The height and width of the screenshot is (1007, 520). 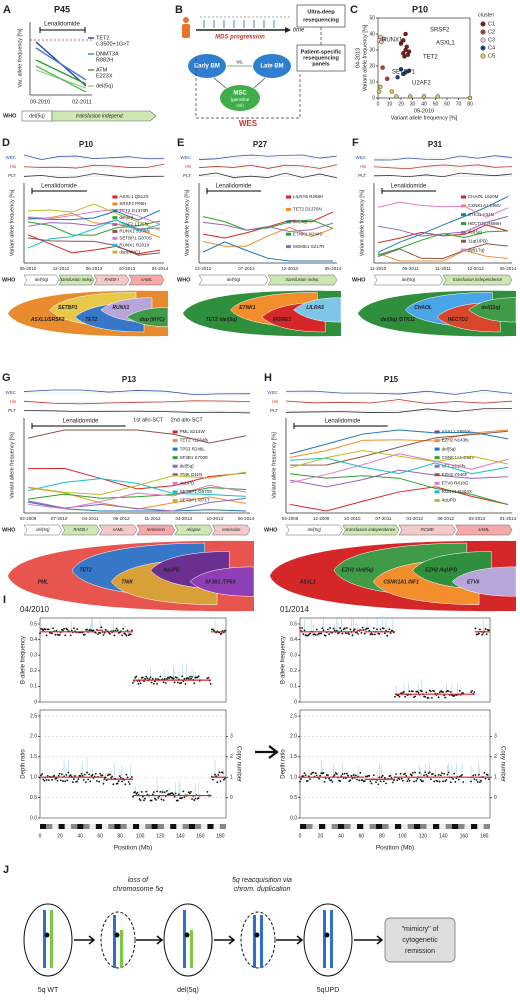 I want to click on person-head, so click(x=186, y=20).